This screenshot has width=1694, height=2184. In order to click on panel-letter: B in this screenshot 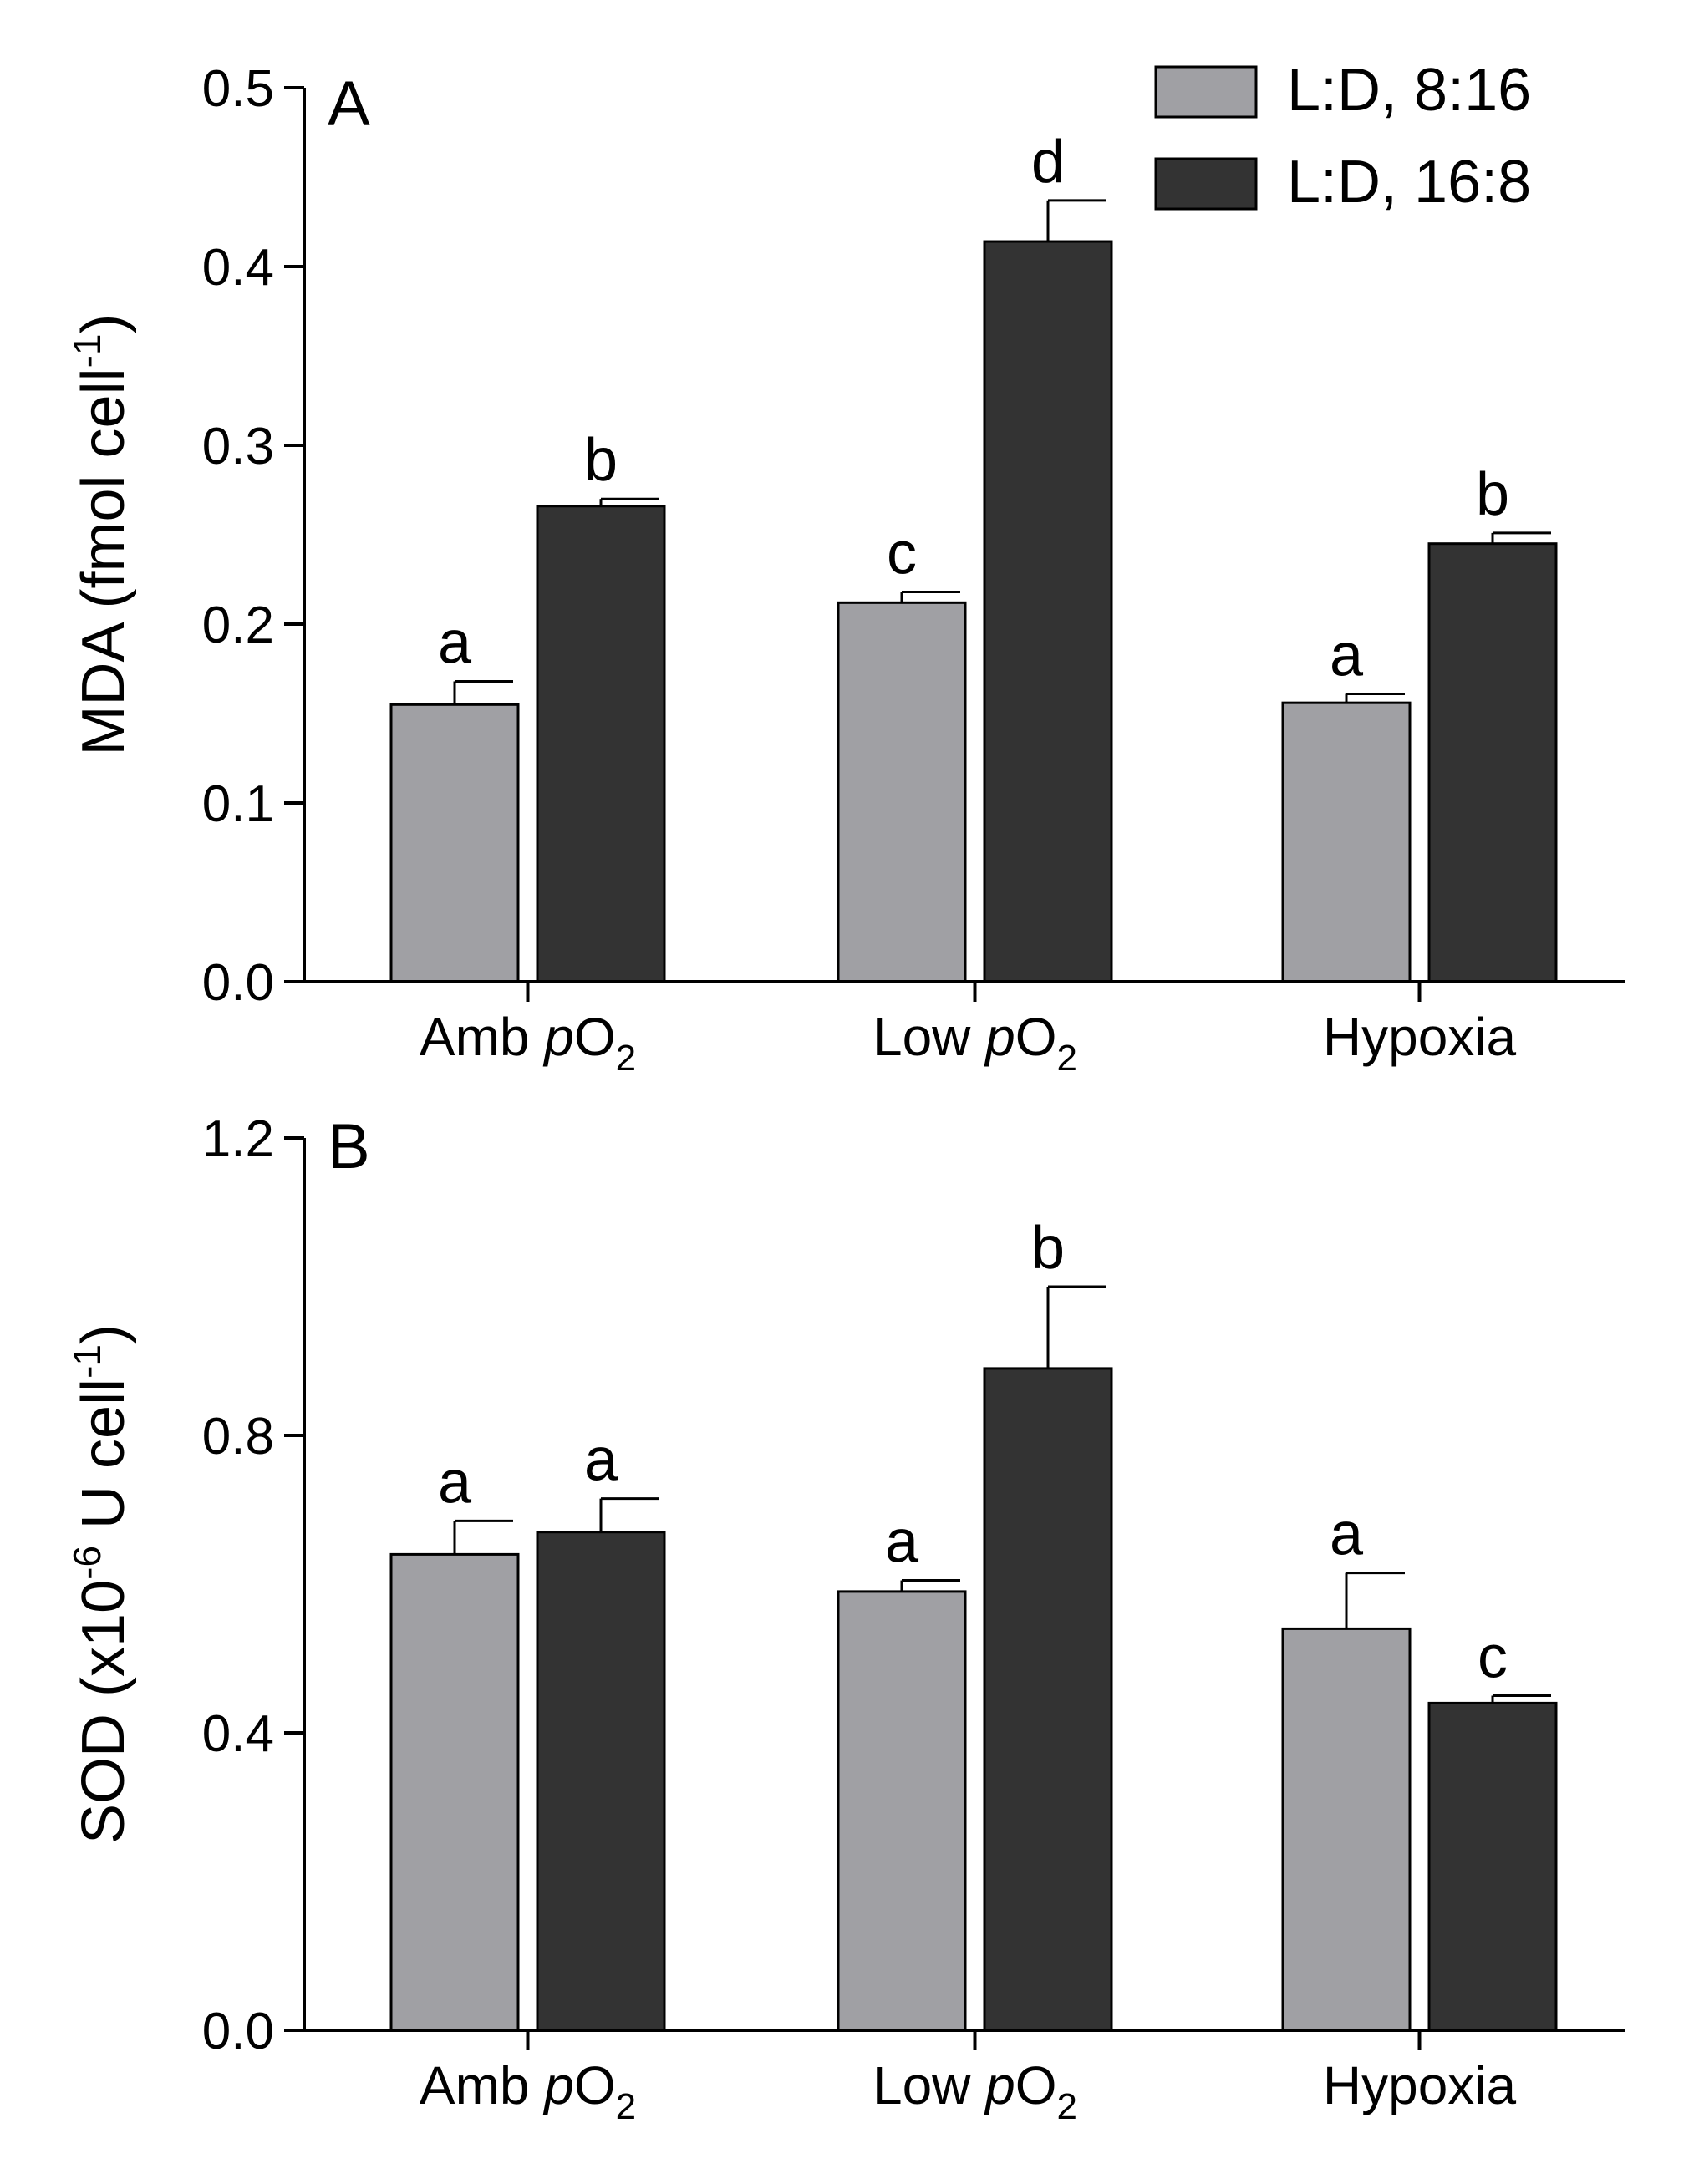, I will do `click(349, 1146)`.